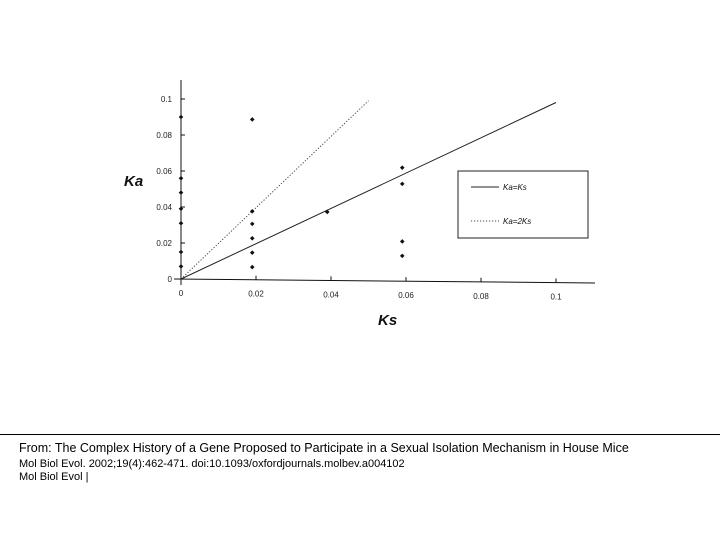 The height and width of the screenshot is (540, 720). What do you see at coordinates (54, 477) in the screenshot?
I see `caption-journal: Mol Biol Evol |` at bounding box center [54, 477].